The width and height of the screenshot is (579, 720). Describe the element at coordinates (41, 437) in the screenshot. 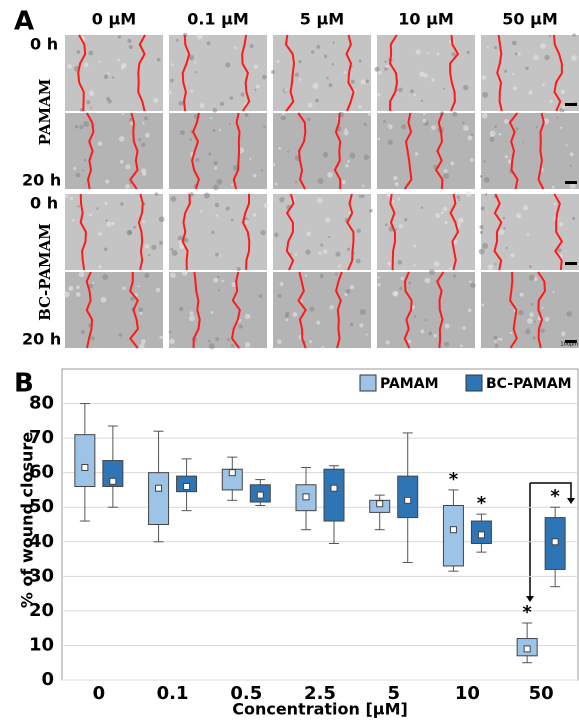

I see `y-tick-label: 70` at that location.